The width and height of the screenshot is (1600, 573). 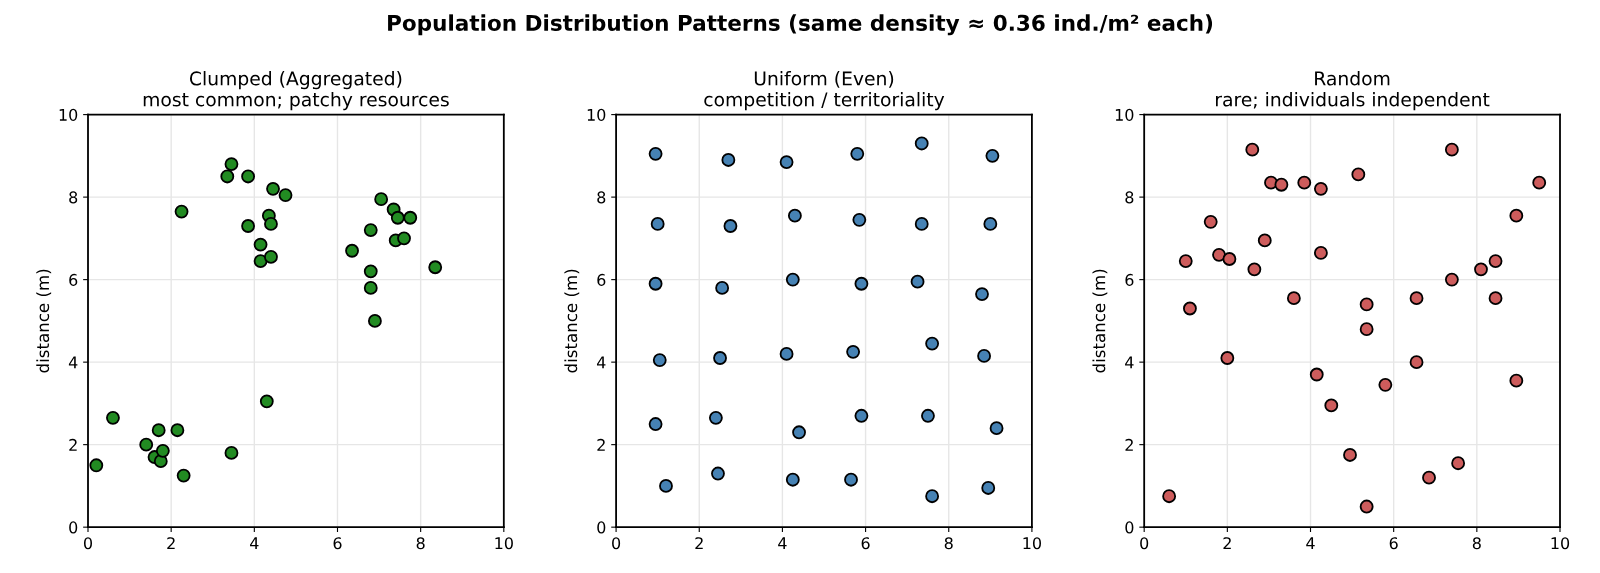 I want to click on chart-title: Uniform (Even), so click(x=824, y=79).